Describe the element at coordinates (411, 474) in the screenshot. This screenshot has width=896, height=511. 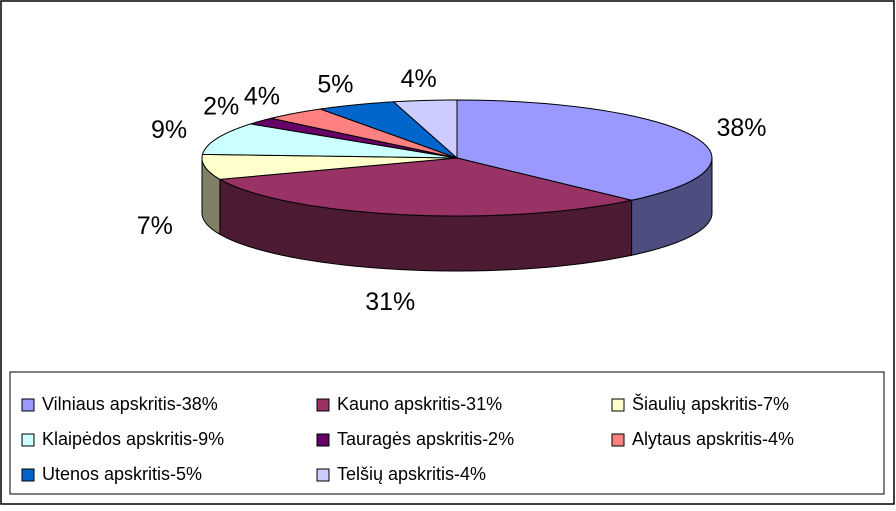
I see `legend-label: Telšių apskritis-4%` at that location.